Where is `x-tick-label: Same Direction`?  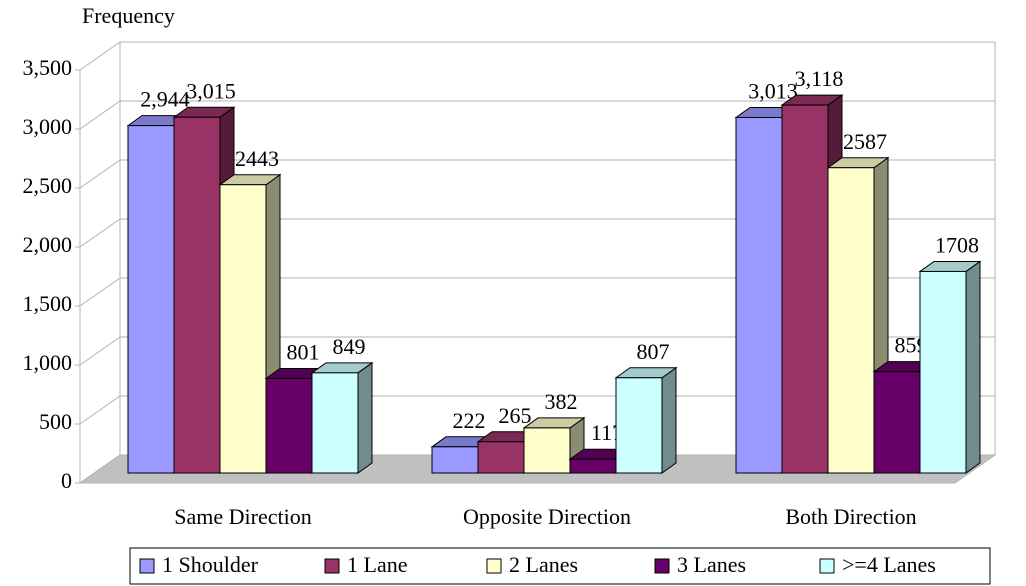 x-tick-label: Same Direction is located at coordinates (242, 516).